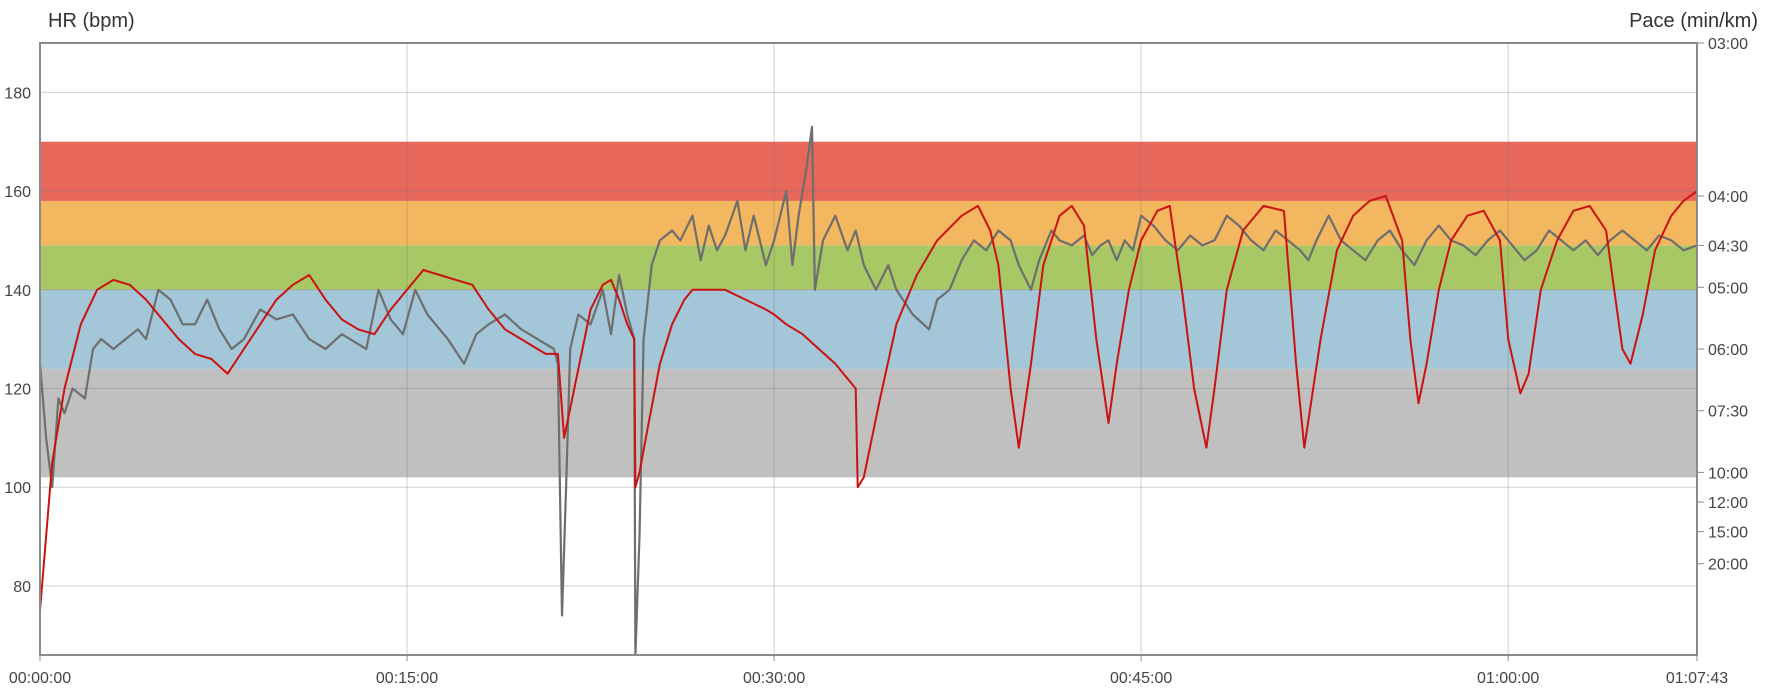 The image size is (1770, 693). I want to click on y-right-tick-label: 07:30, so click(1728, 412).